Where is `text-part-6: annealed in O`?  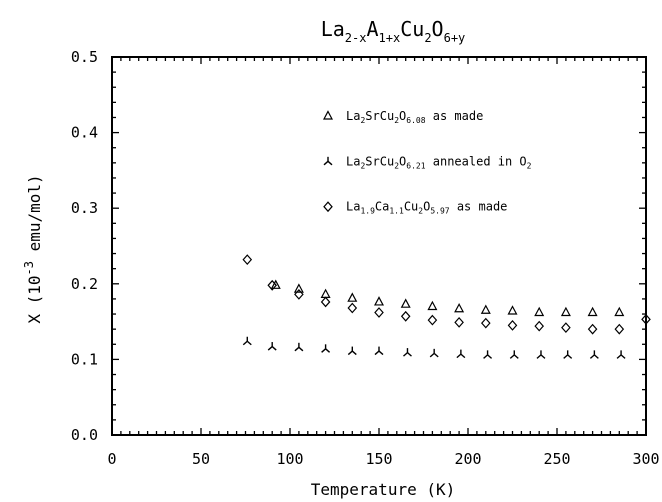 text-part-6: annealed in O is located at coordinates (476, 161).